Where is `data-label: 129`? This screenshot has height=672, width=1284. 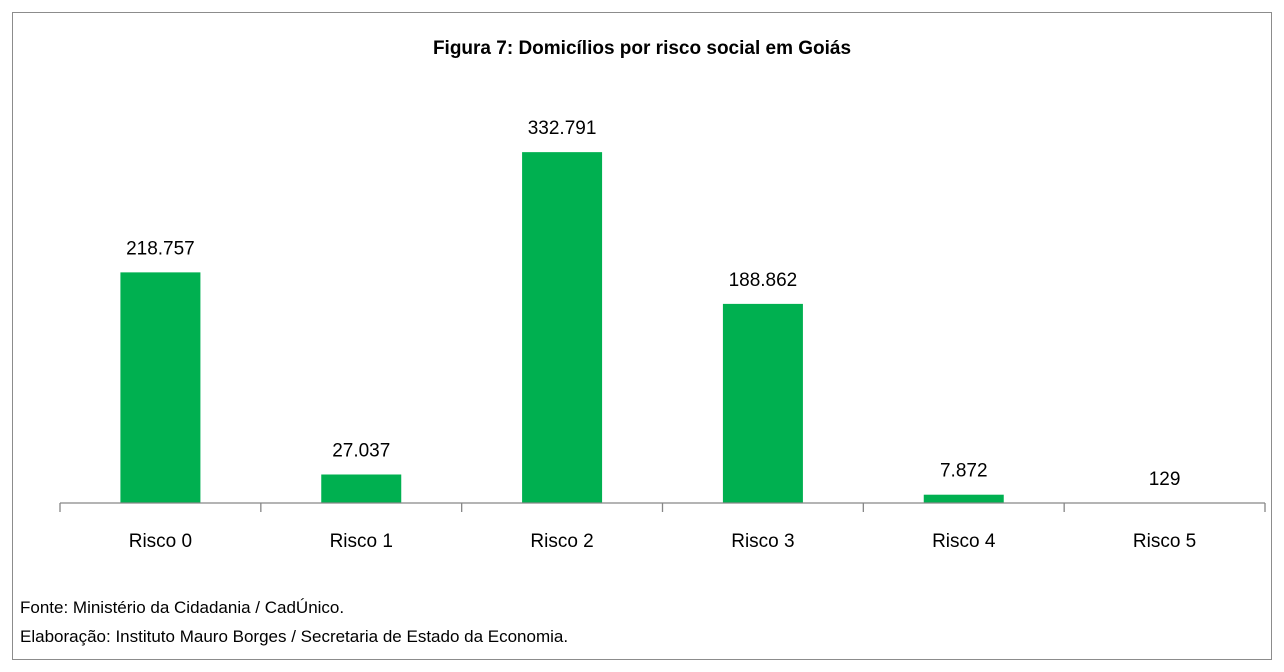 data-label: 129 is located at coordinates (1165, 479).